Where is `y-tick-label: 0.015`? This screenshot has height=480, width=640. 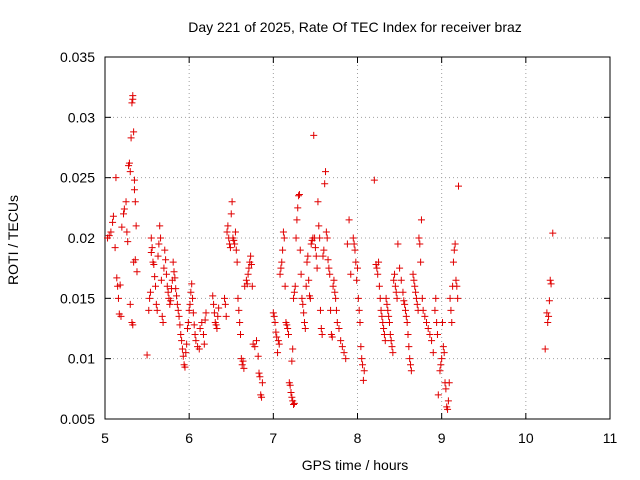 y-tick-label: 0.015 is located at coordinates (77, 298).